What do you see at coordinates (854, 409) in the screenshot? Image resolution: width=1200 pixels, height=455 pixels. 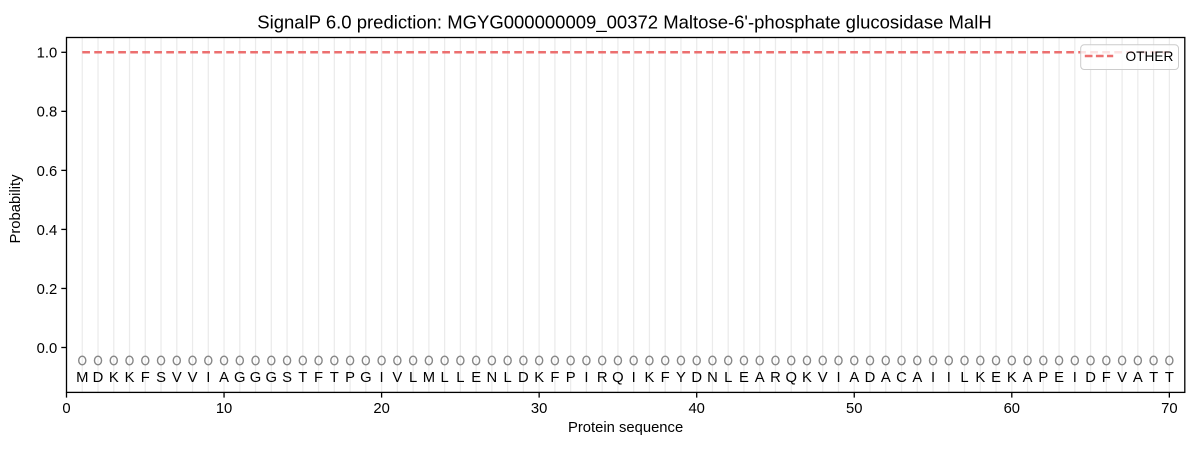 I see `svg-text: 50` at bounding box center [854, 409].